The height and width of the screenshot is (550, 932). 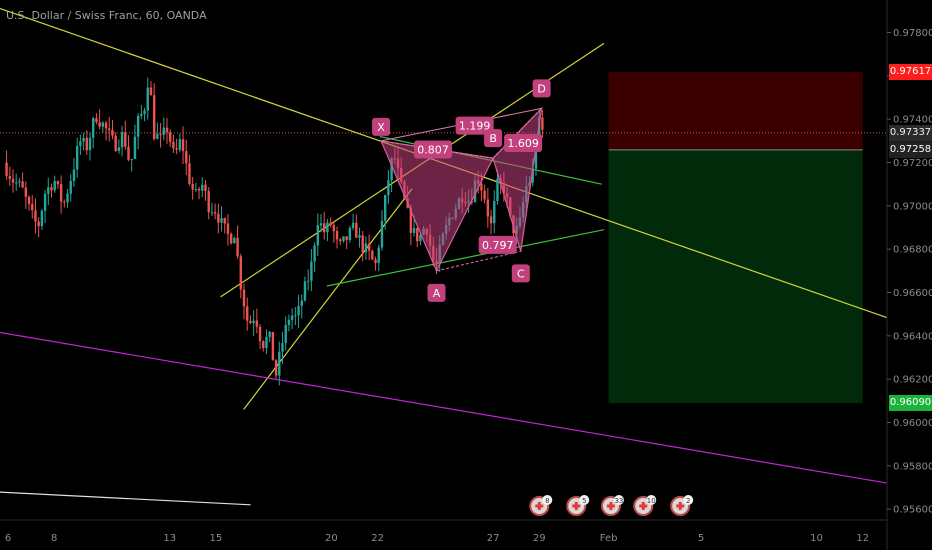 I want to click on svg-text: 0.797, so click(x=498, y=245).